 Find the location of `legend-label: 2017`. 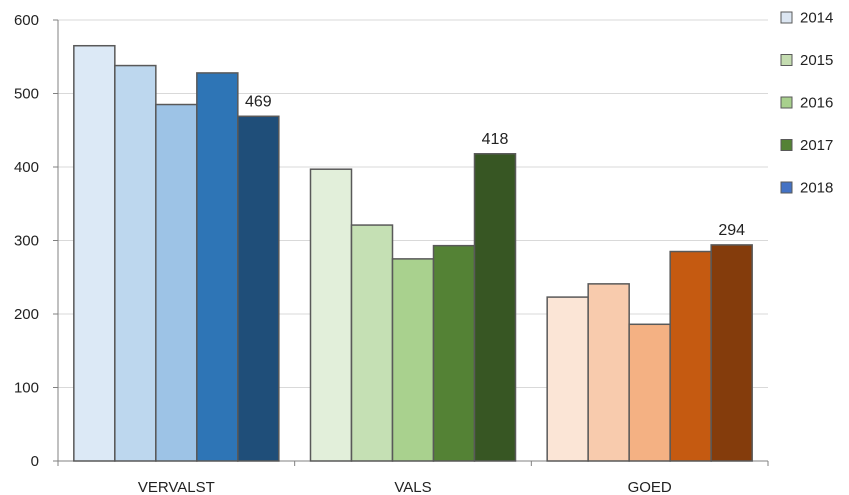

legend-label: 2017 is located at coordinates (816, 145).